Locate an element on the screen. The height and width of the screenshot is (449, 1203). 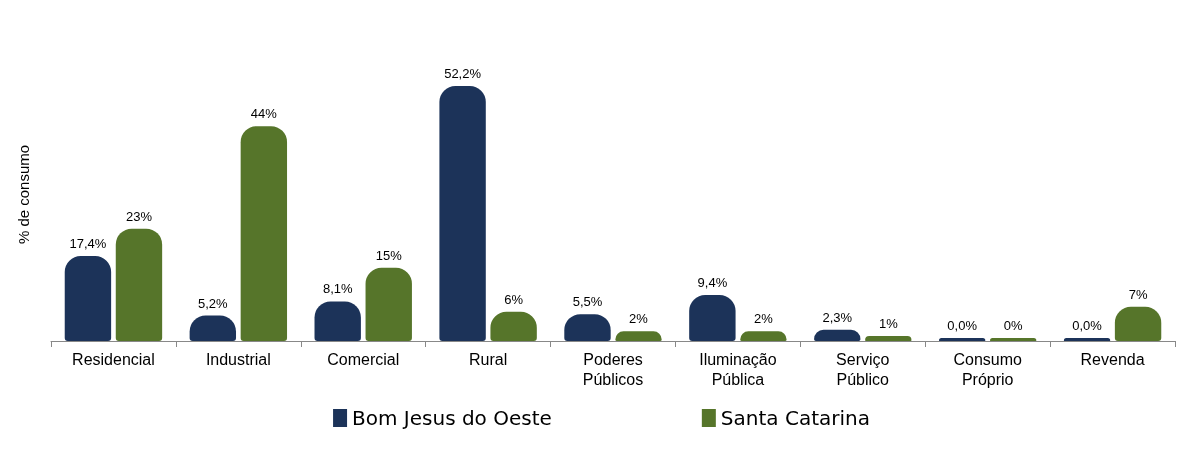
x-tick-label: Rural is located at coordinates (488, 359).